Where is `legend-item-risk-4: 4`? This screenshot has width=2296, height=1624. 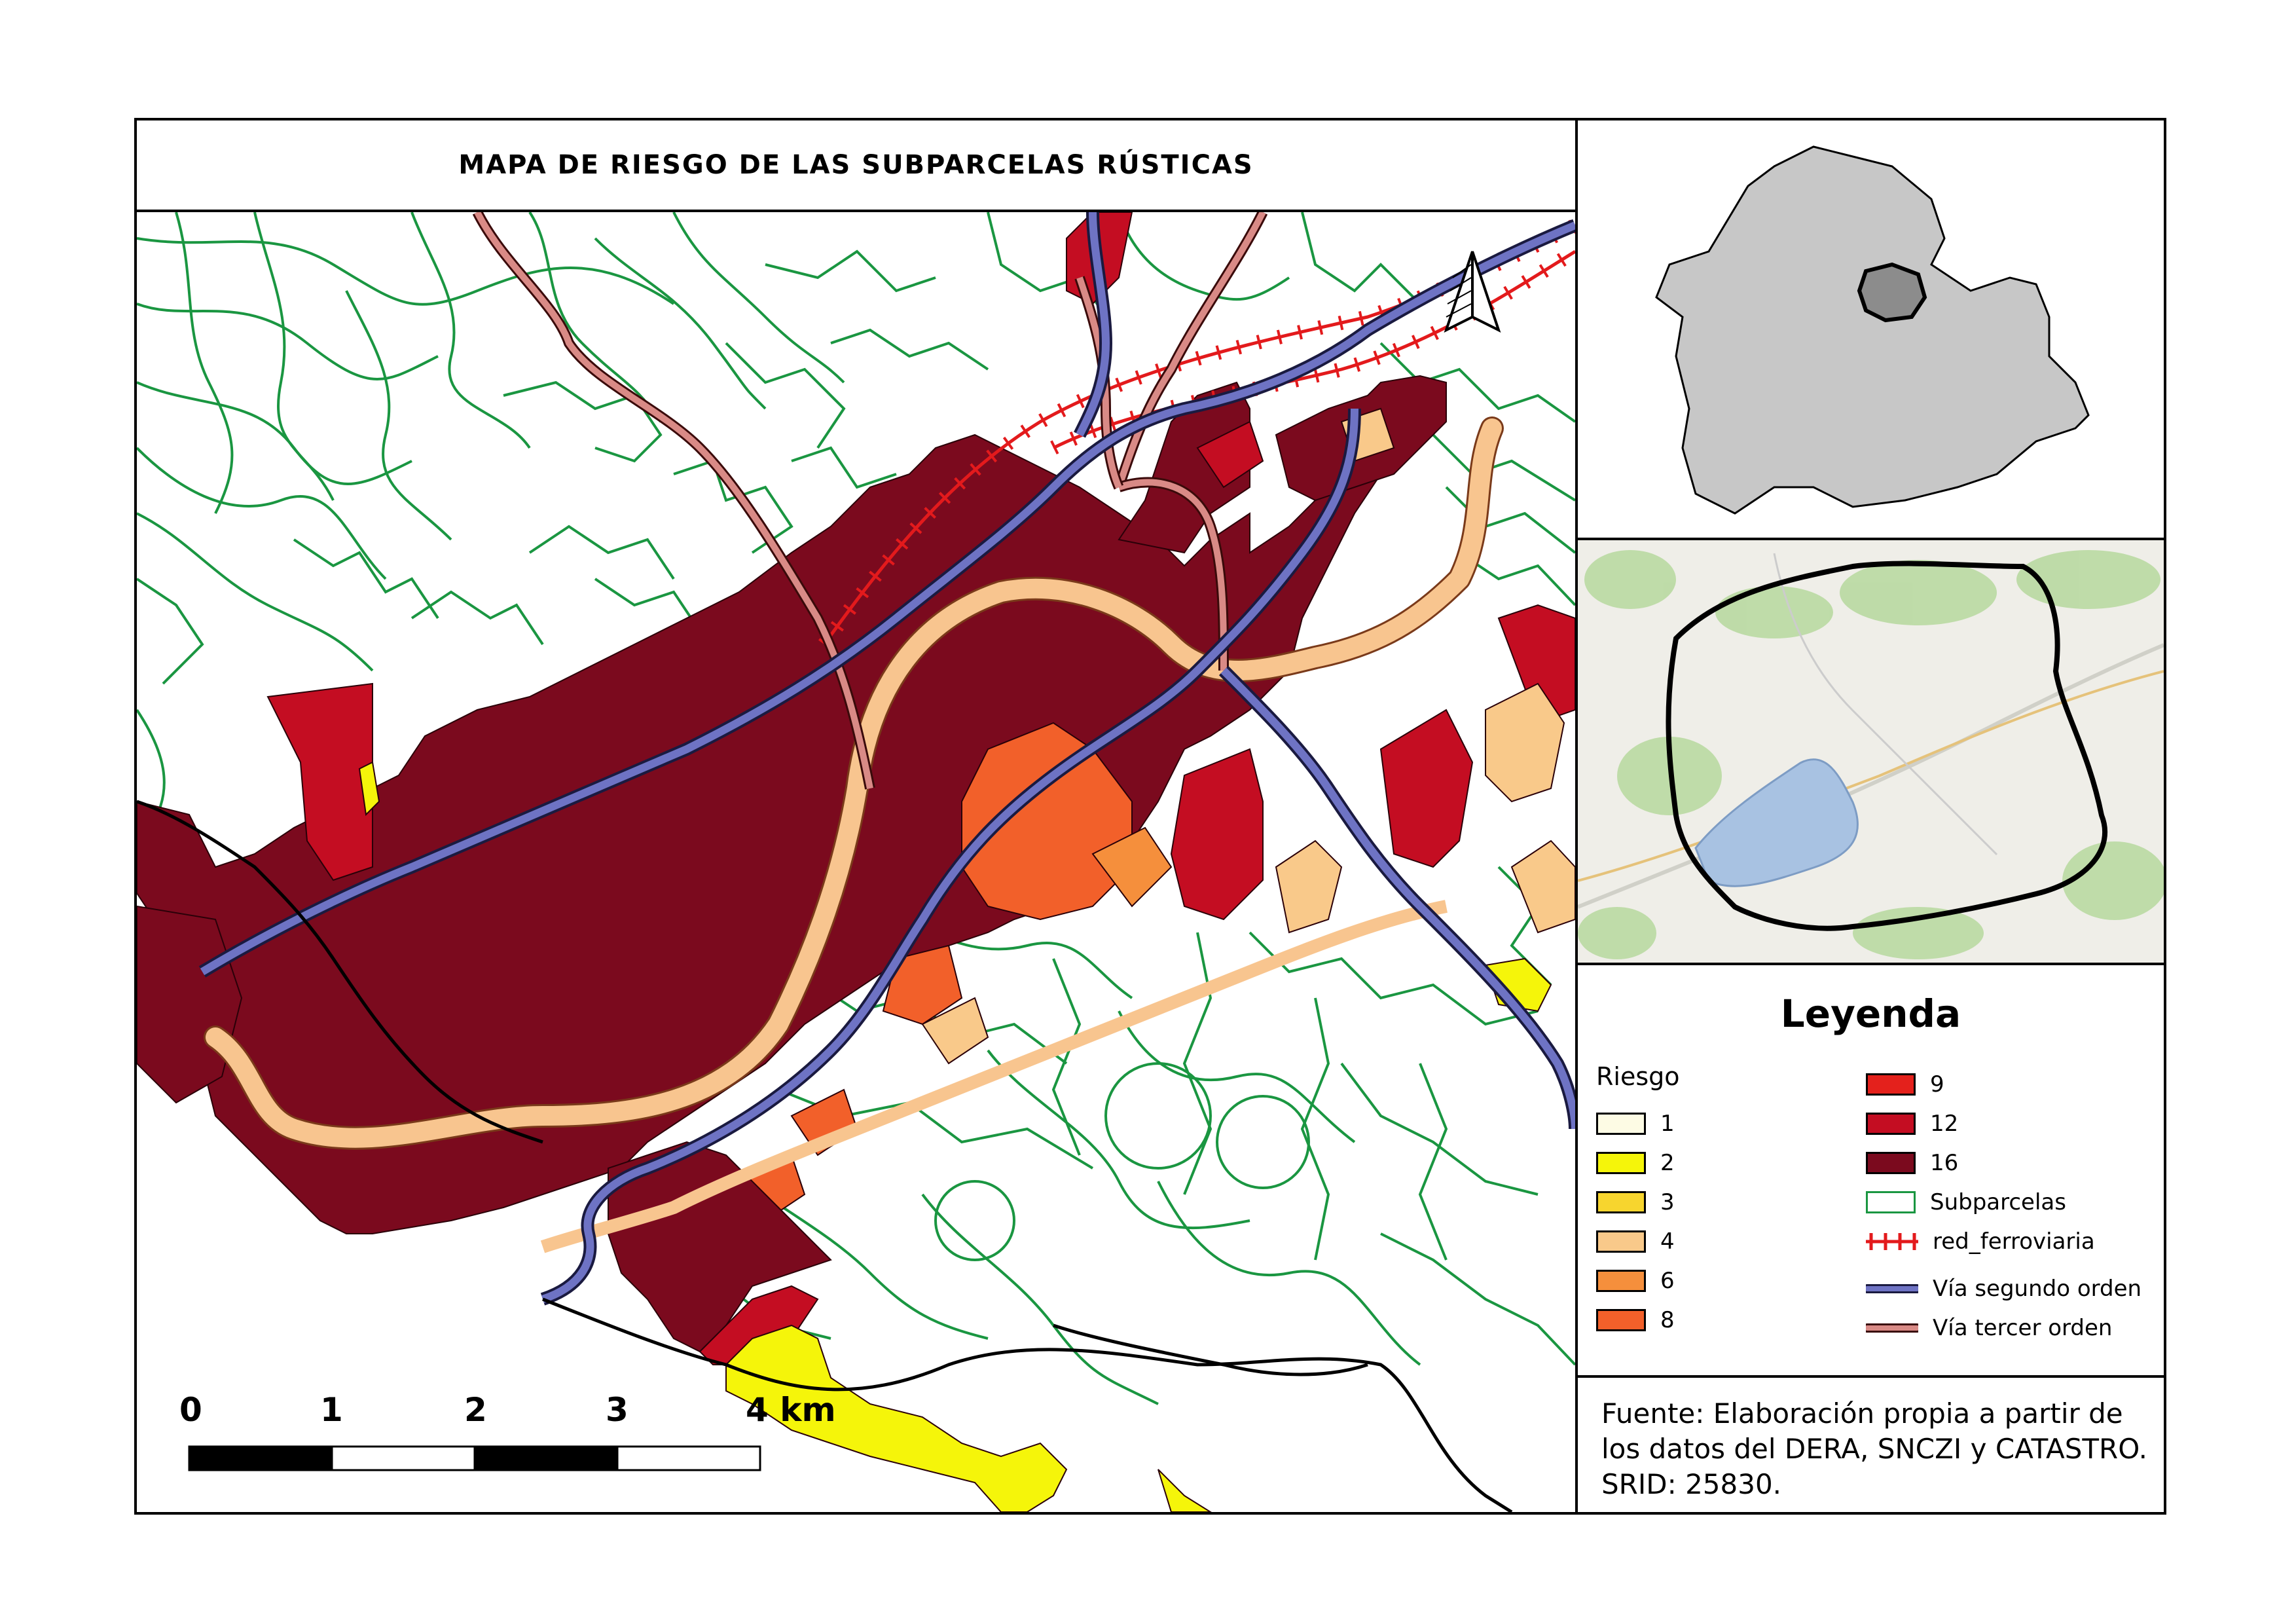 legend-item-risk-4: 4 is located at coordinates (1635, 1241).